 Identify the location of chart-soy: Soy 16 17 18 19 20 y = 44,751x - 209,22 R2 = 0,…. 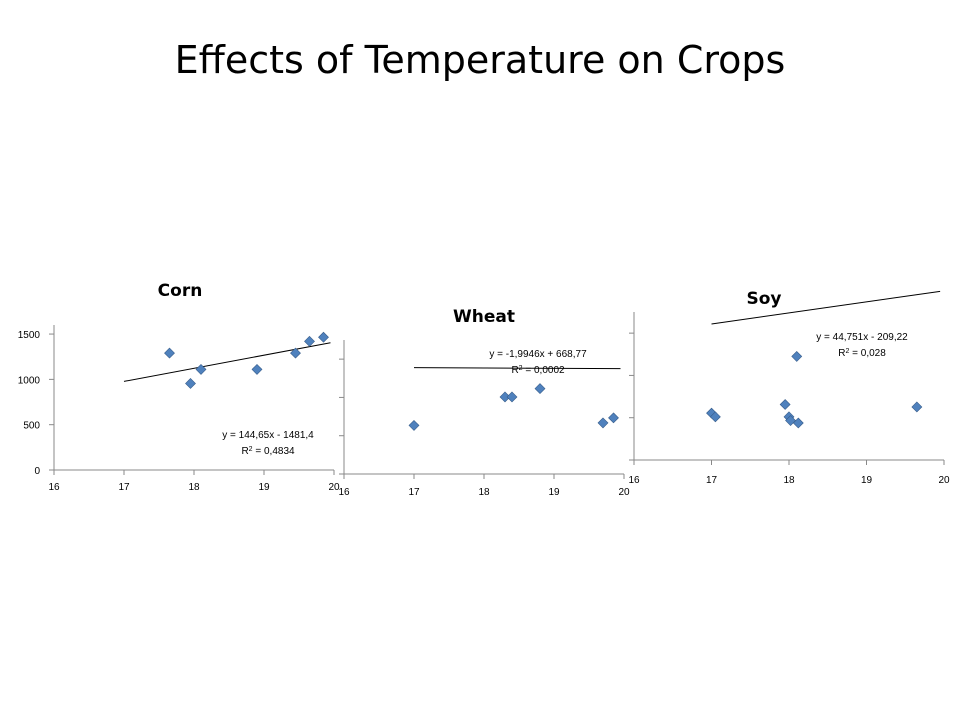
(789, 387).